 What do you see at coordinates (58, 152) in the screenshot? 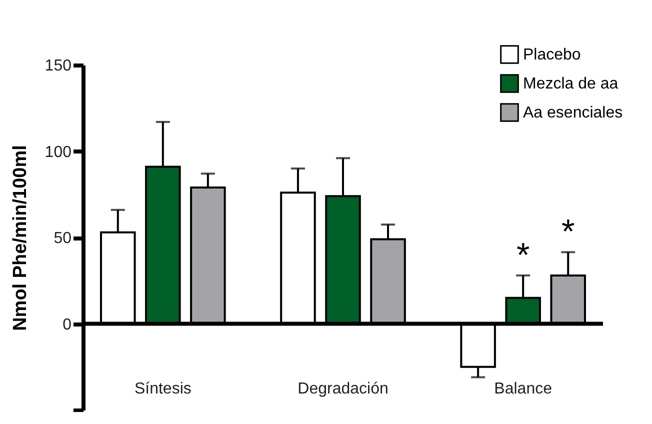
I see `y-tick-label: 100` at bounding box center [58, 152].